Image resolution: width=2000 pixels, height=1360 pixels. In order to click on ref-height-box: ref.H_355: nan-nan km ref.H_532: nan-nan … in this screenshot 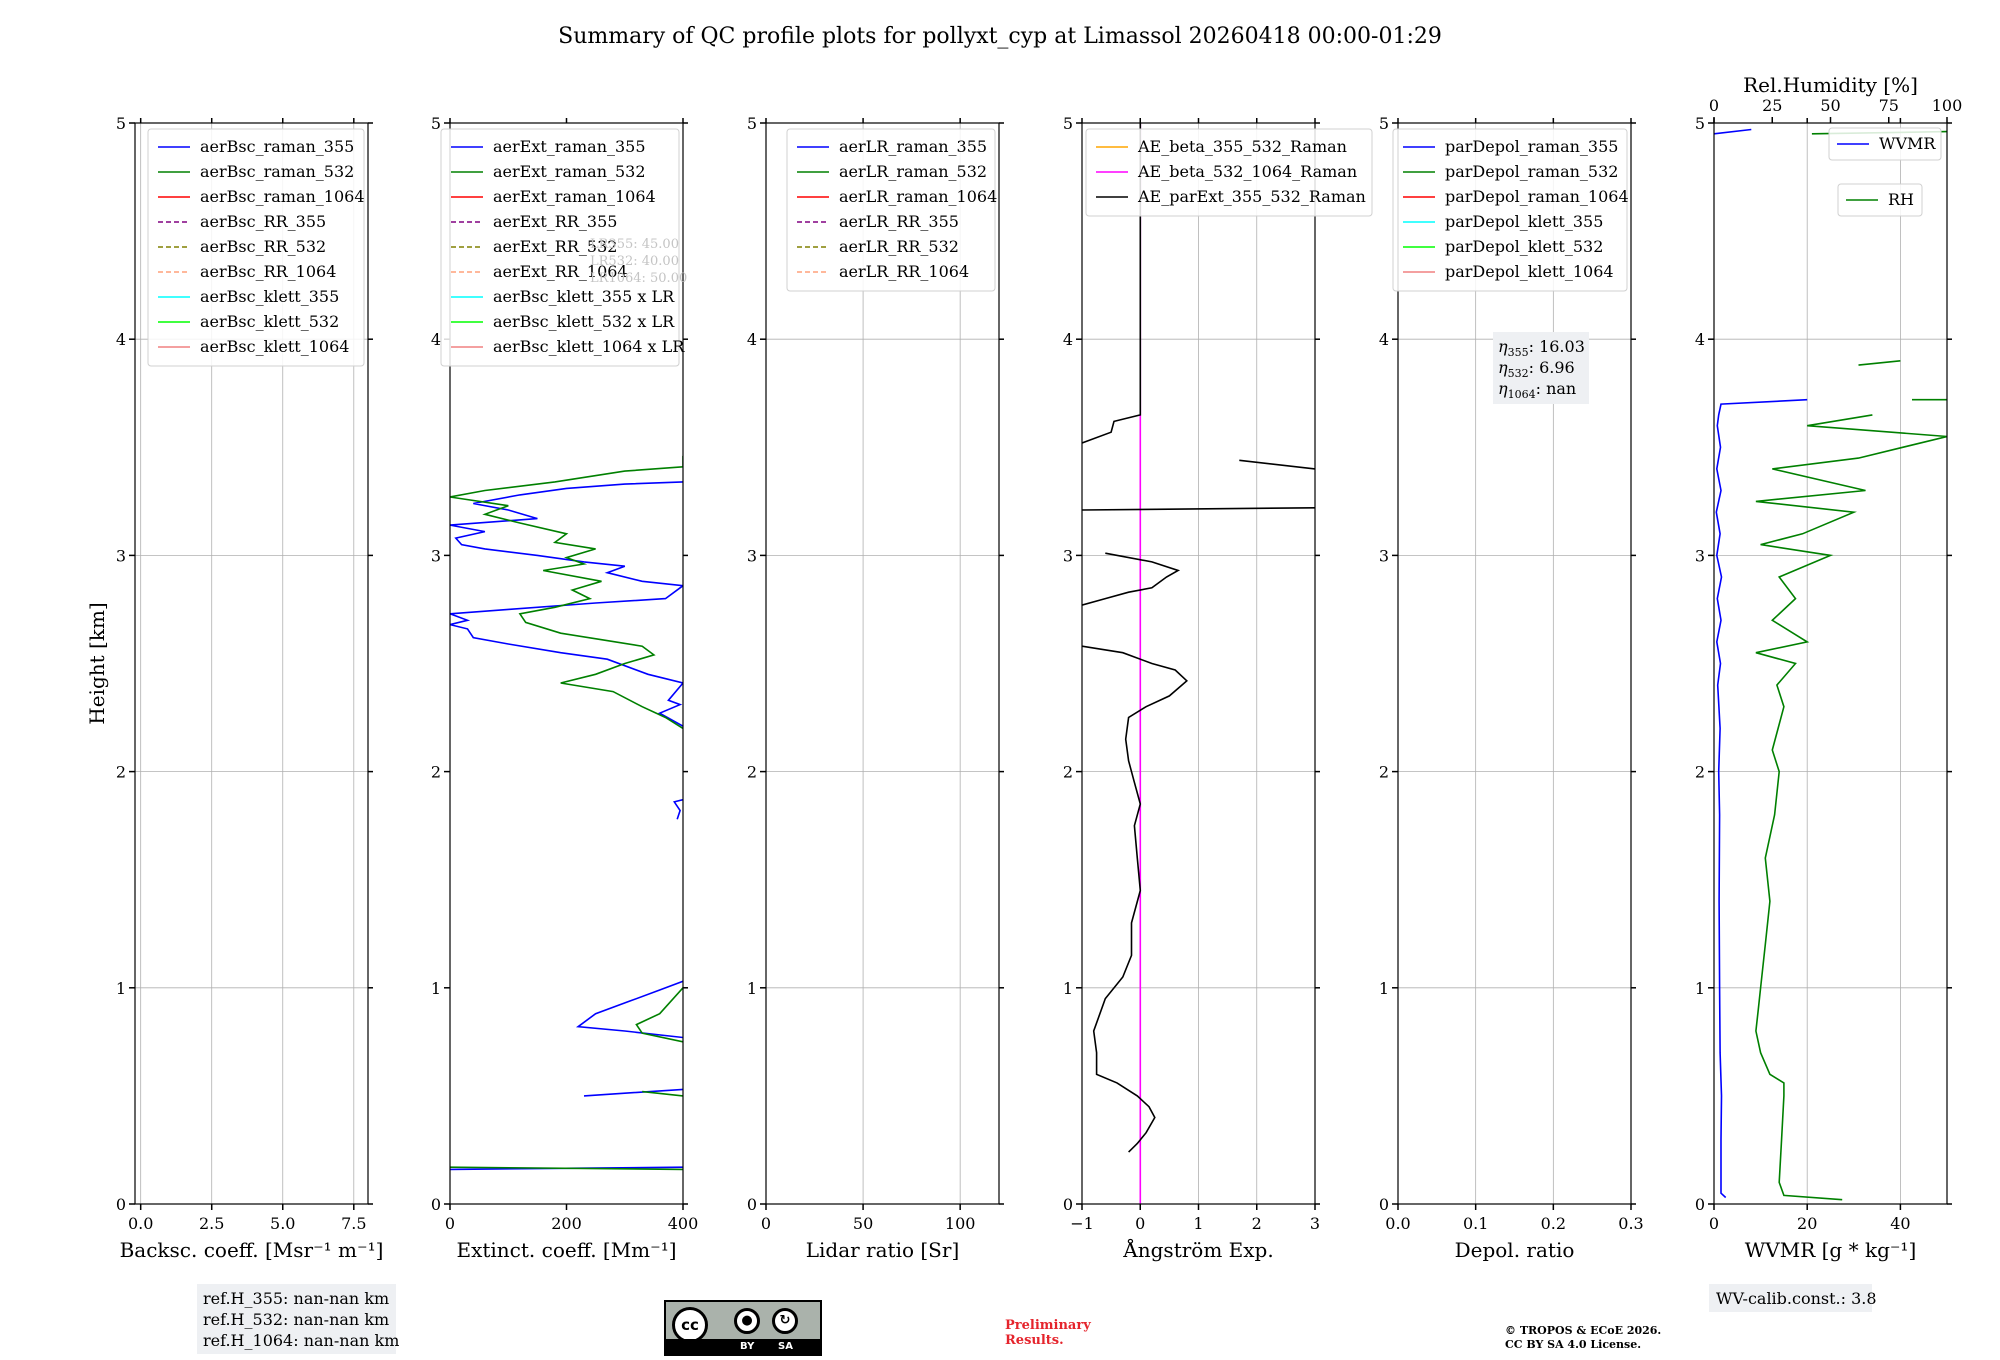, I will do `click(298, 1319)`.